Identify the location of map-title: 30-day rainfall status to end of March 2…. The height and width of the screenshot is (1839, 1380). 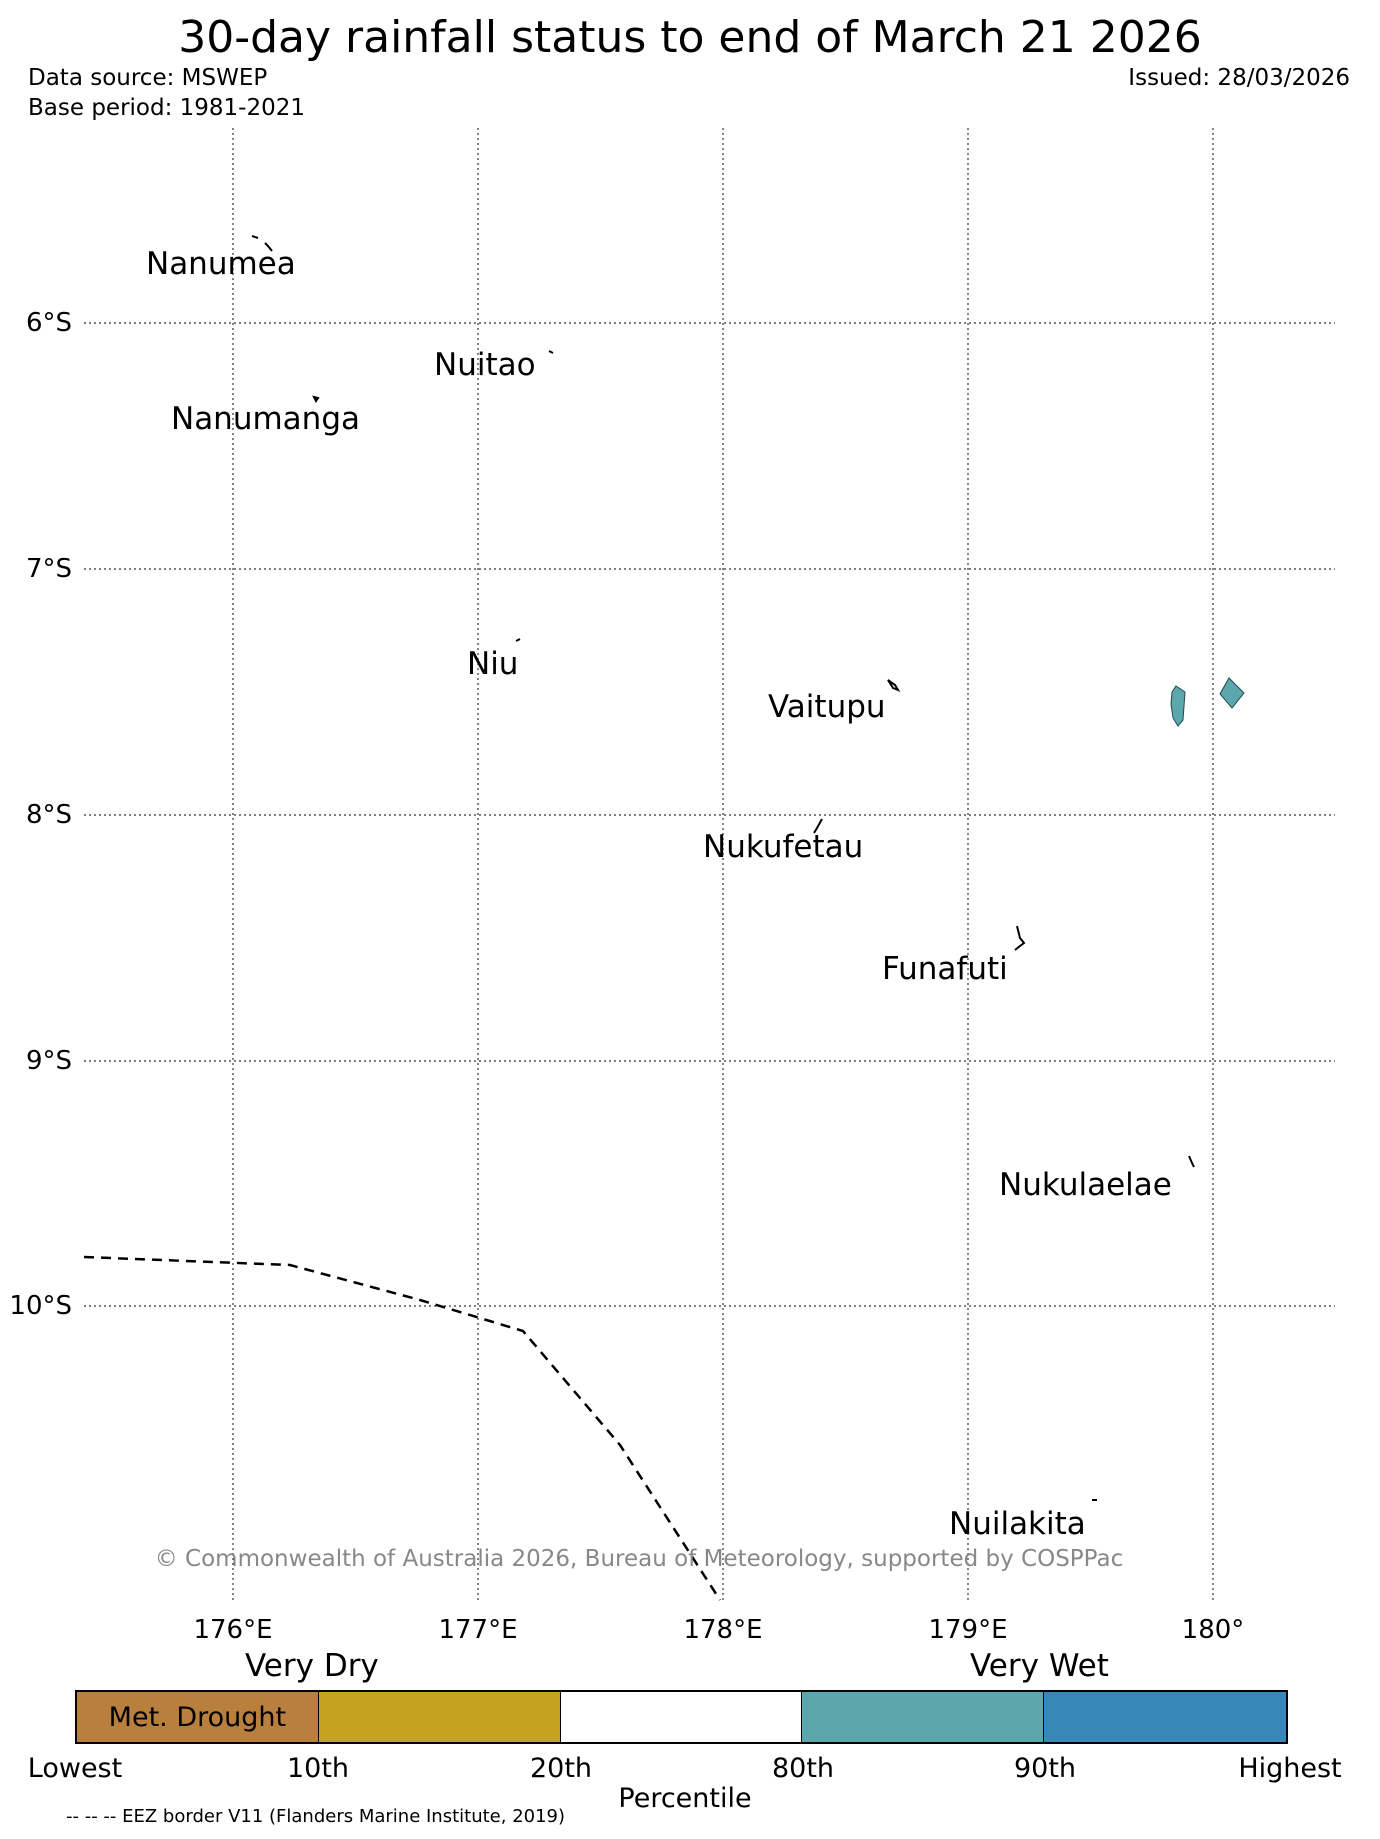
(690, 37).